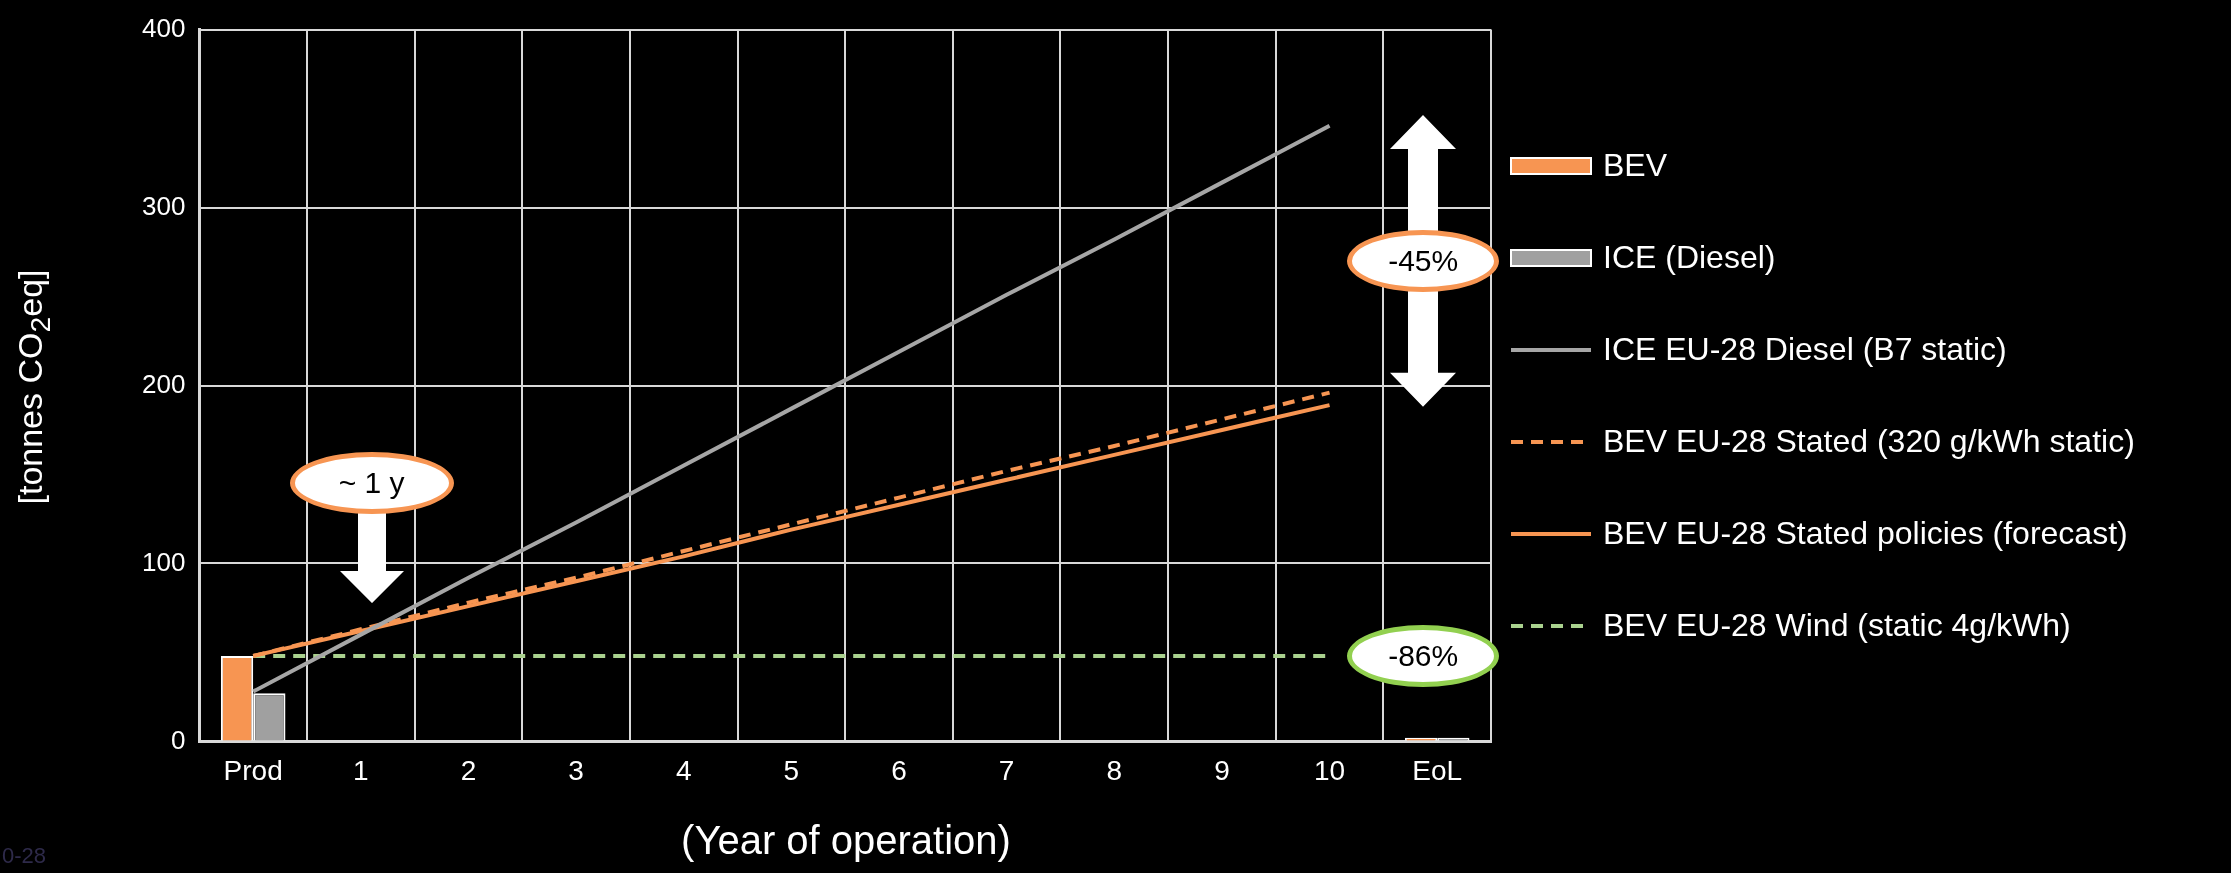 This screenshot has height=873, width=2231. What do you see at coordinates (846, 840) in the screenshot?
I see `x-axis-title: (Year of operation)` at bounding box center [846, 840].